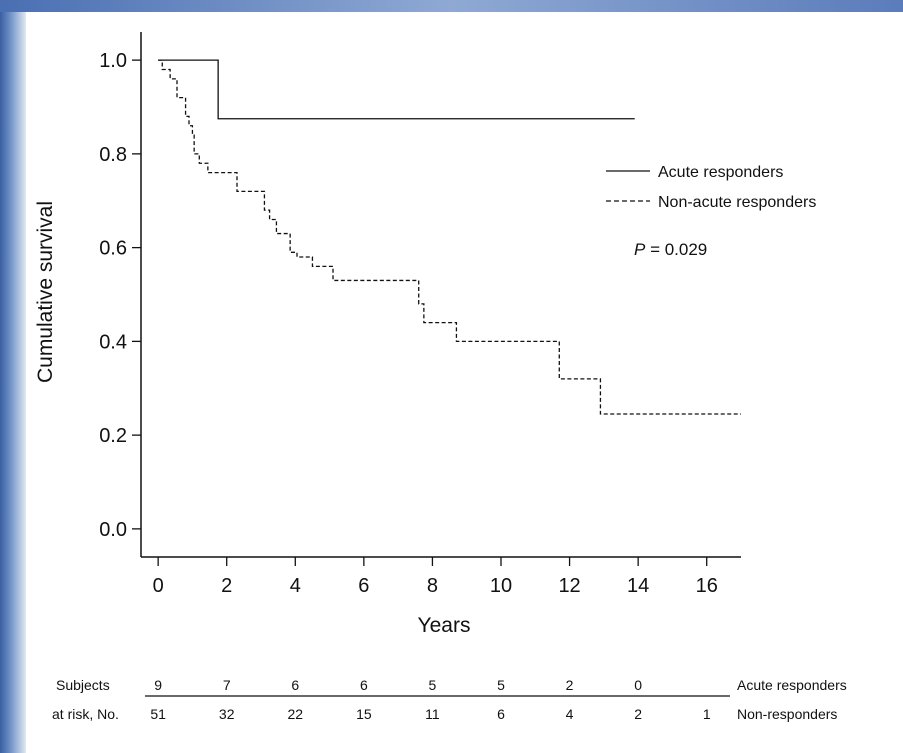 The width and height of the screenshot is (903, 753). Describe the element at coordinates (158, 714) in the screenshot. I see `risk-count: 51` at that location.